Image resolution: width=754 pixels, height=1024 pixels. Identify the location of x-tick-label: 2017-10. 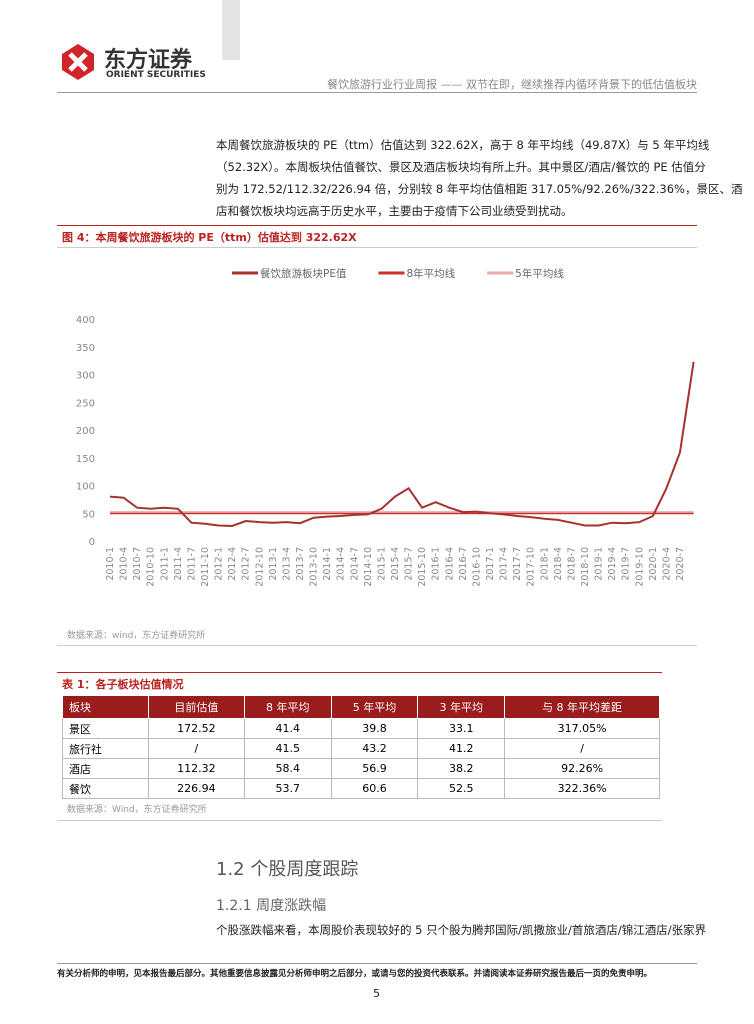
(531, 567).